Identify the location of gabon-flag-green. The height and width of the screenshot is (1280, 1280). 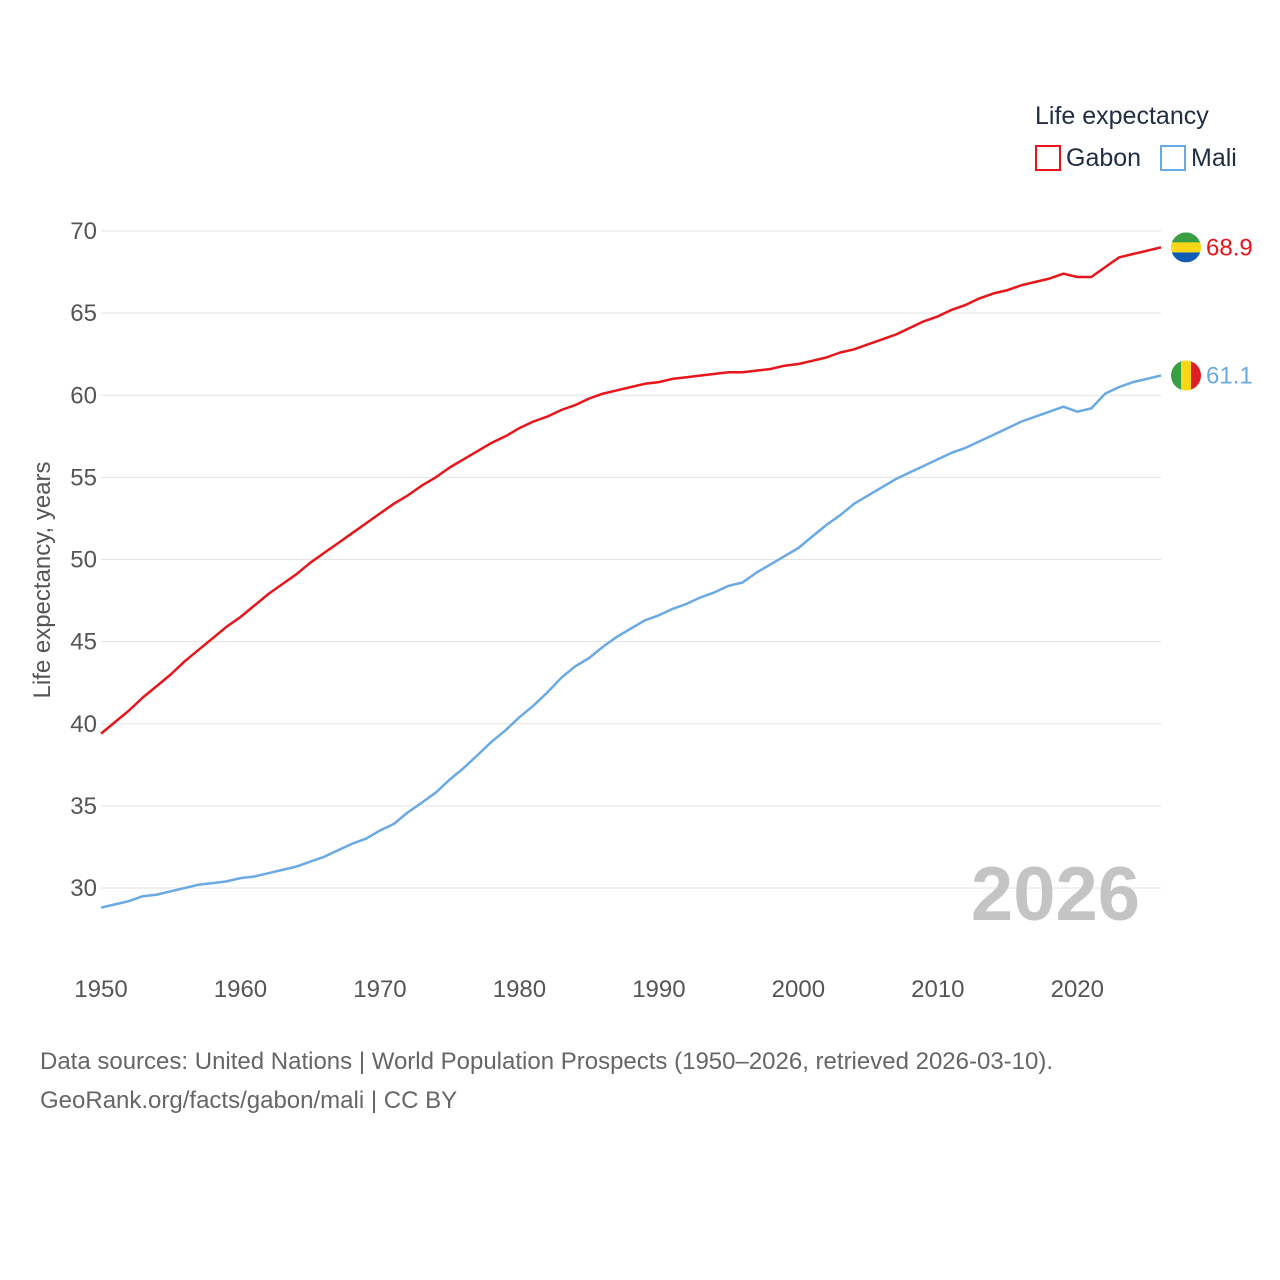
(1186, 237).